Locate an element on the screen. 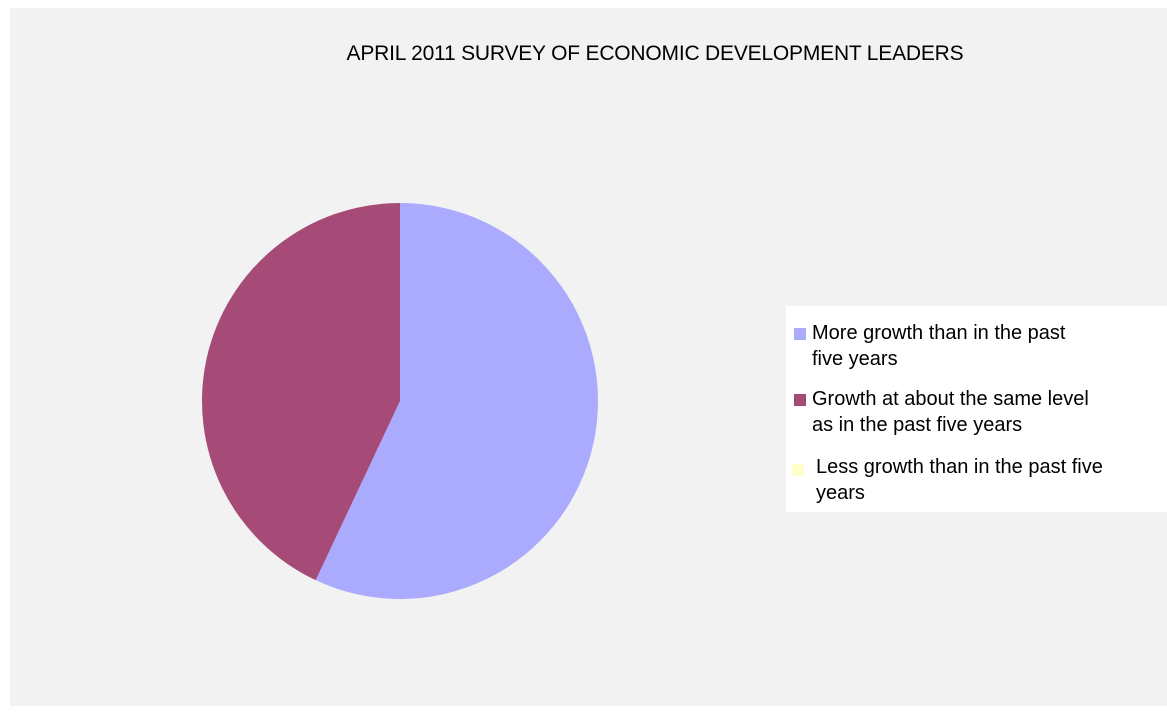  legend-label-less-growth-line1: Less growth than in the past five is located at coordinates (959, 467).